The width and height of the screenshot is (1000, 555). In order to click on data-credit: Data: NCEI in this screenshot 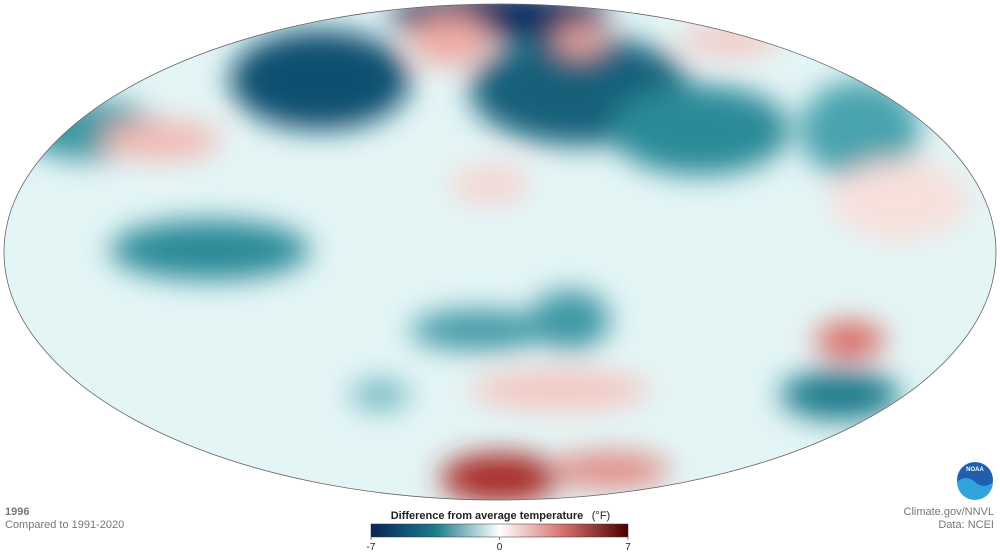, I will do `click(966, 525)`.